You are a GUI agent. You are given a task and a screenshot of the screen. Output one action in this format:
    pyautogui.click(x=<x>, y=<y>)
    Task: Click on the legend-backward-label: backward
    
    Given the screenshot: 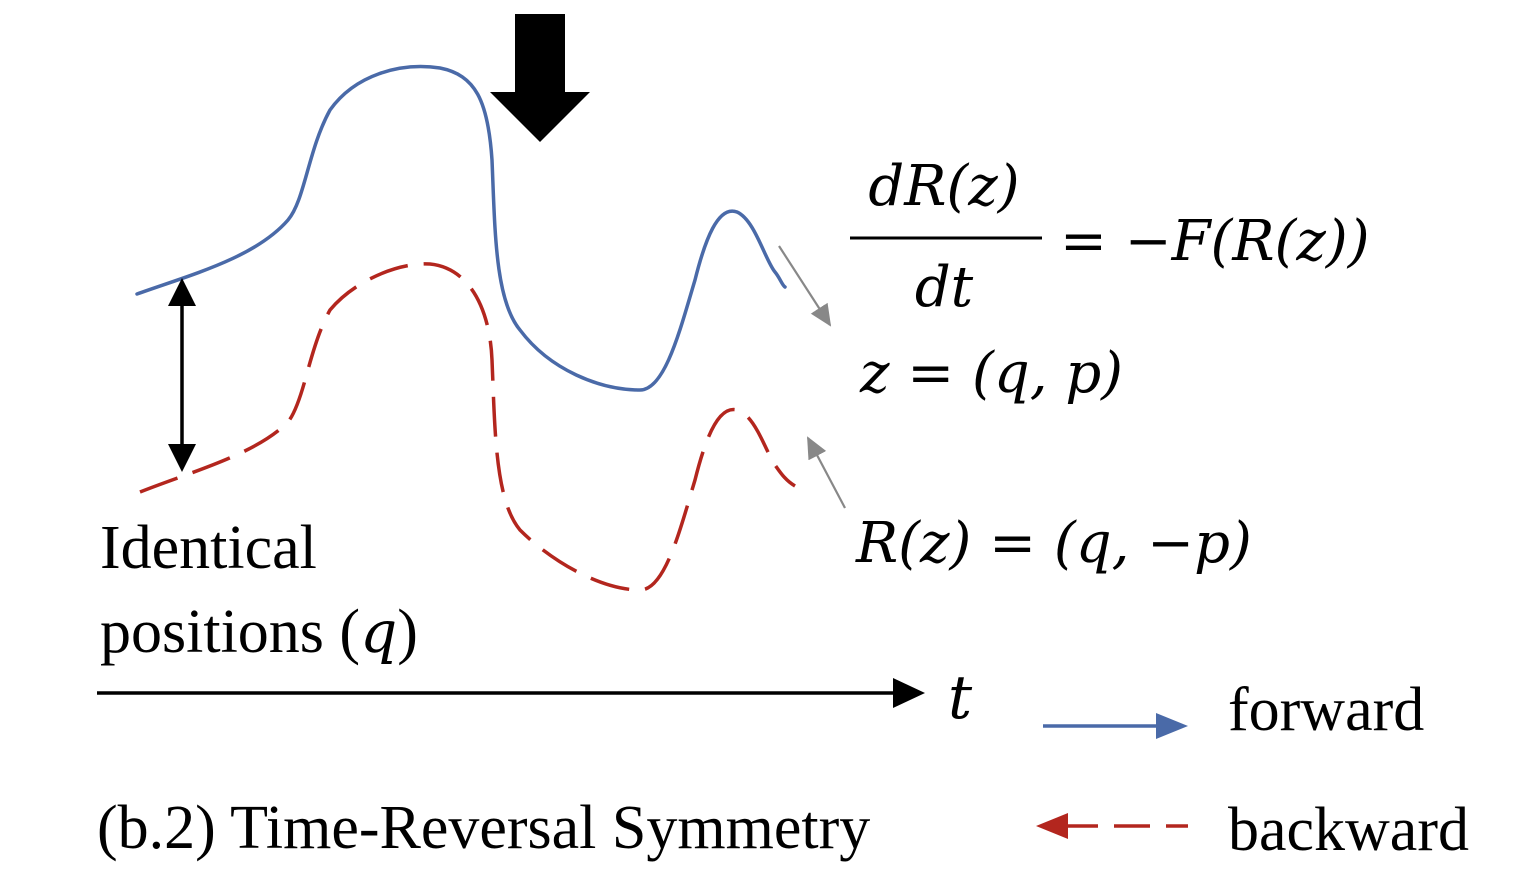 What is the action you would take?
    pyautogui.click(x=1348, y=830)
    